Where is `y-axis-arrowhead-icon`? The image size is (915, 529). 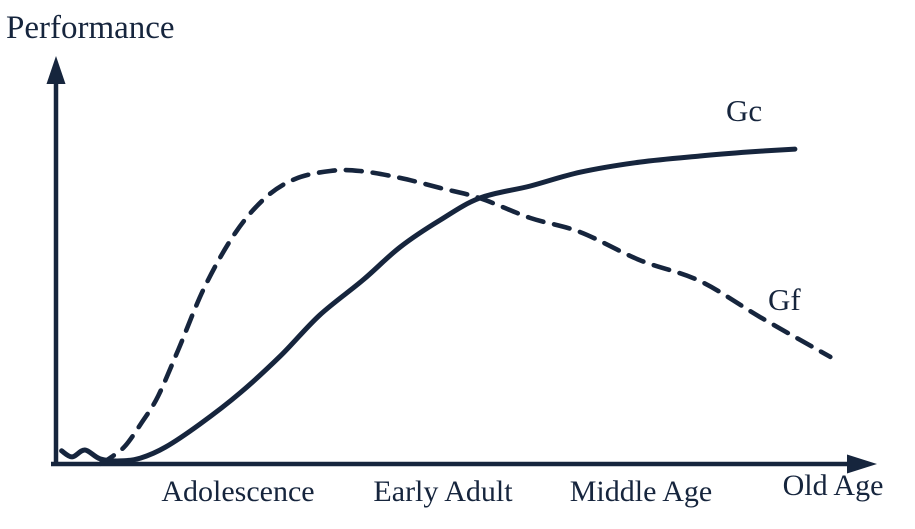
y-axis-arrowhead-icon is located at coordinates (56, 70).